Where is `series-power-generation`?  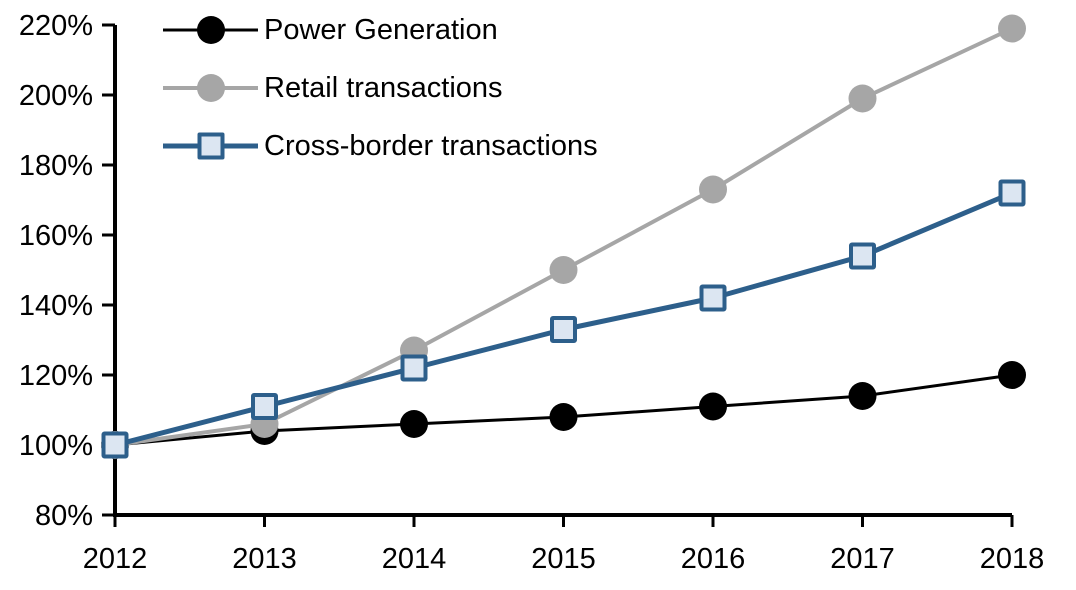 series-power-generation is located at coordinates (563, 410).